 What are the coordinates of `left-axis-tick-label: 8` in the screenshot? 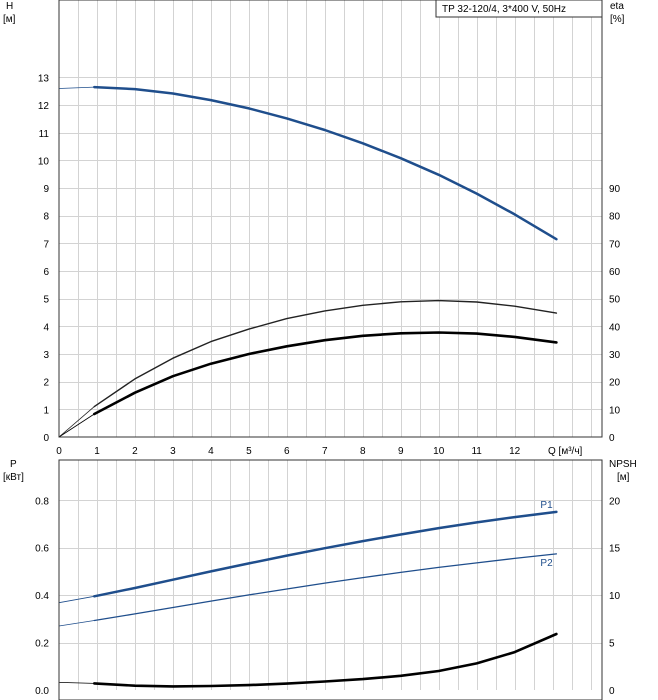 It's located at (46, 217).